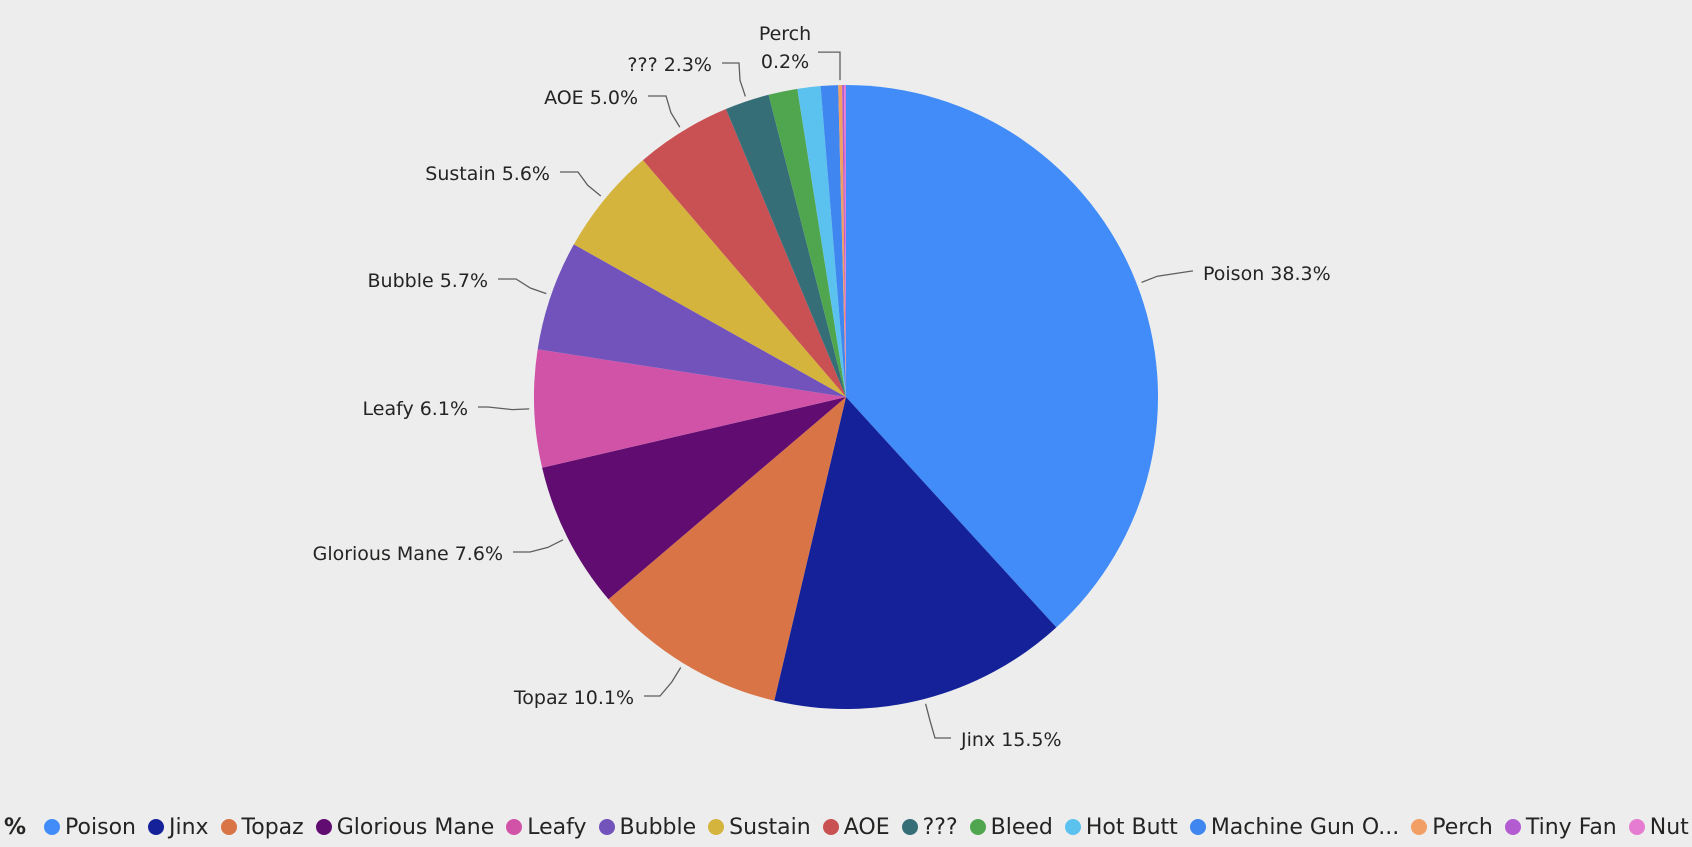 This screenshot has height=847, width=1692. What do you see at coordinates (915, 553) in the screenshot?
I see `pie-slice-jinx` at bounding box center [915, 553].